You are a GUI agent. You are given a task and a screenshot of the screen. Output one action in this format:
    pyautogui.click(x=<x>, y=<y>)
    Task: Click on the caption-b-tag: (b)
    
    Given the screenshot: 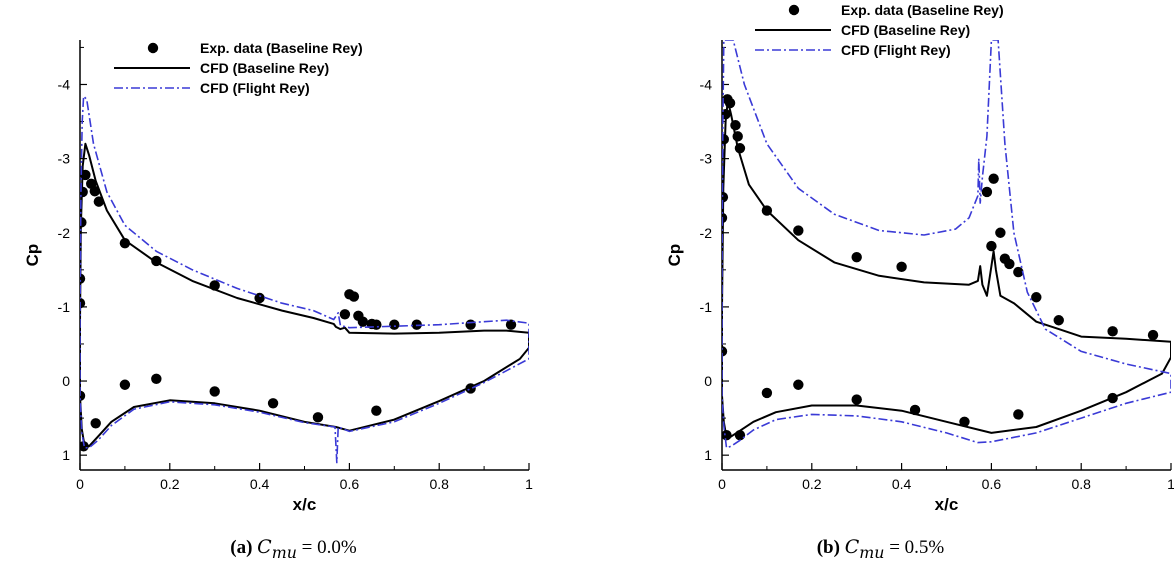 What is the action you would take?
    pyautogui.click(x=828, y=547)
    